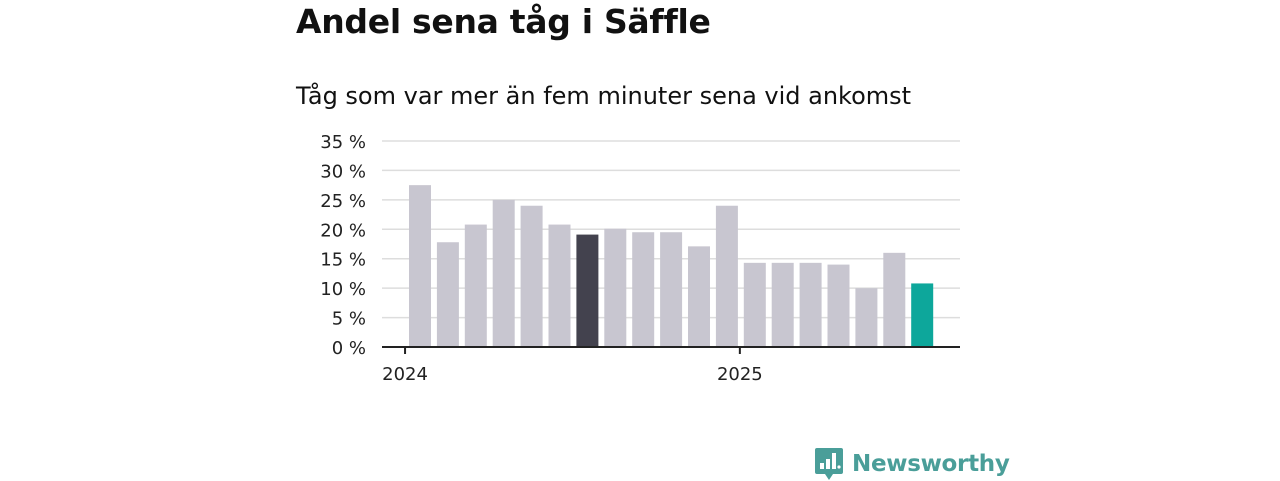 The image size is (1280, 481). I want to click on y-tick-label: 15 %, so click(343, 260).